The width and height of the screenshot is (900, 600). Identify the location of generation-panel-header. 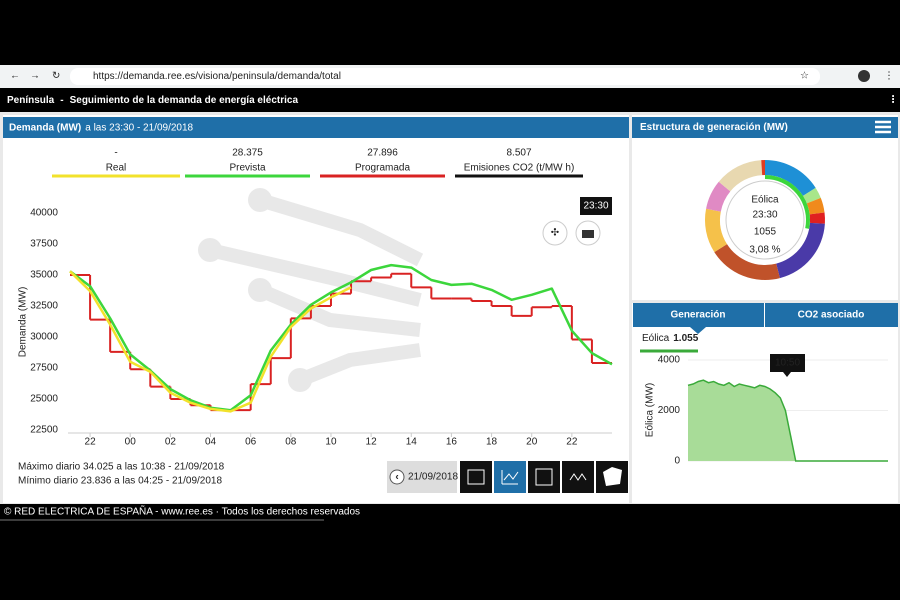
(765, 127).